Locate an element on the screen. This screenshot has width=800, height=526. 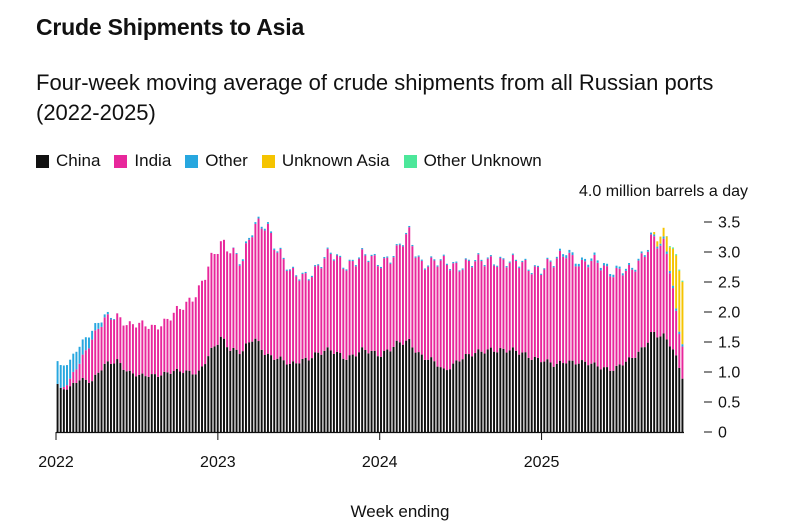
x-axis-title: Week ending is located at coordinates (400, 511).